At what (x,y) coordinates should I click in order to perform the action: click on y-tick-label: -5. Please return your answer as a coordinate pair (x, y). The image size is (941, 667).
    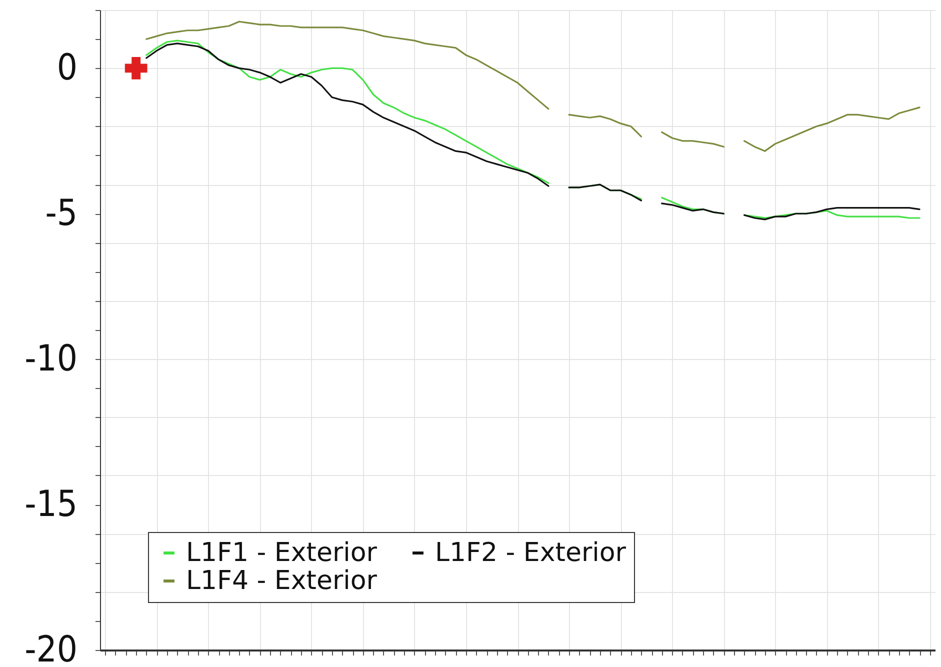
    Looking at the image, I should click on (61, 213).